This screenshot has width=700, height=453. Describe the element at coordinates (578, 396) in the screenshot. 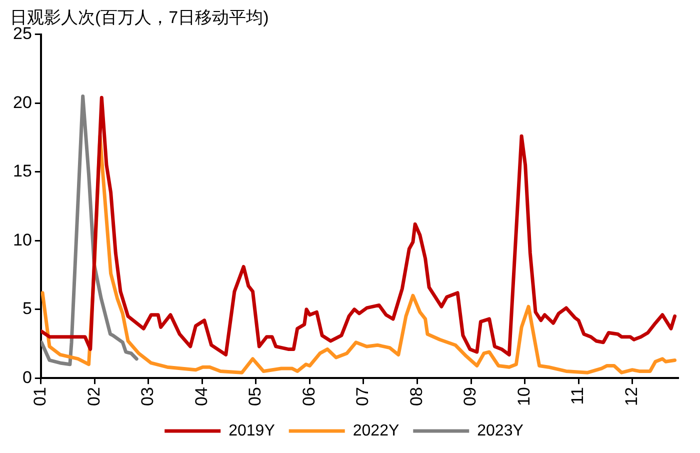

I see `x-tick-label: 11` at that location.